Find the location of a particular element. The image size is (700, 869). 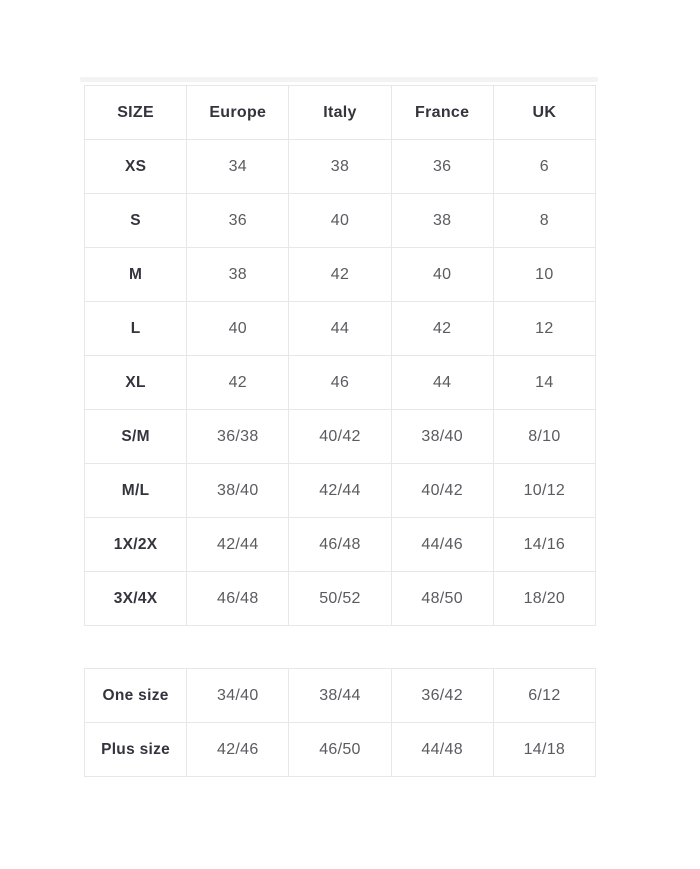

column-header-size: SIZE is located at coordinates (135, 112).